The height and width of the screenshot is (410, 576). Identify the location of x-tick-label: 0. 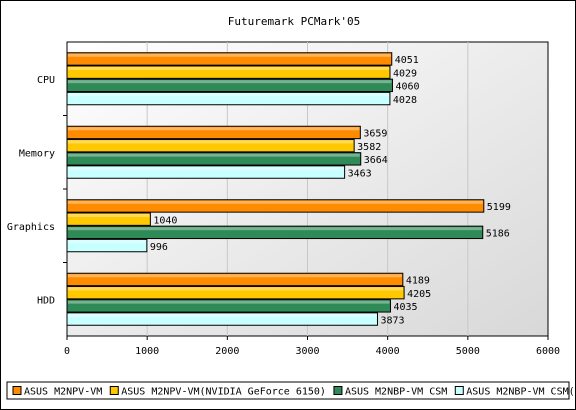
(67, 351).